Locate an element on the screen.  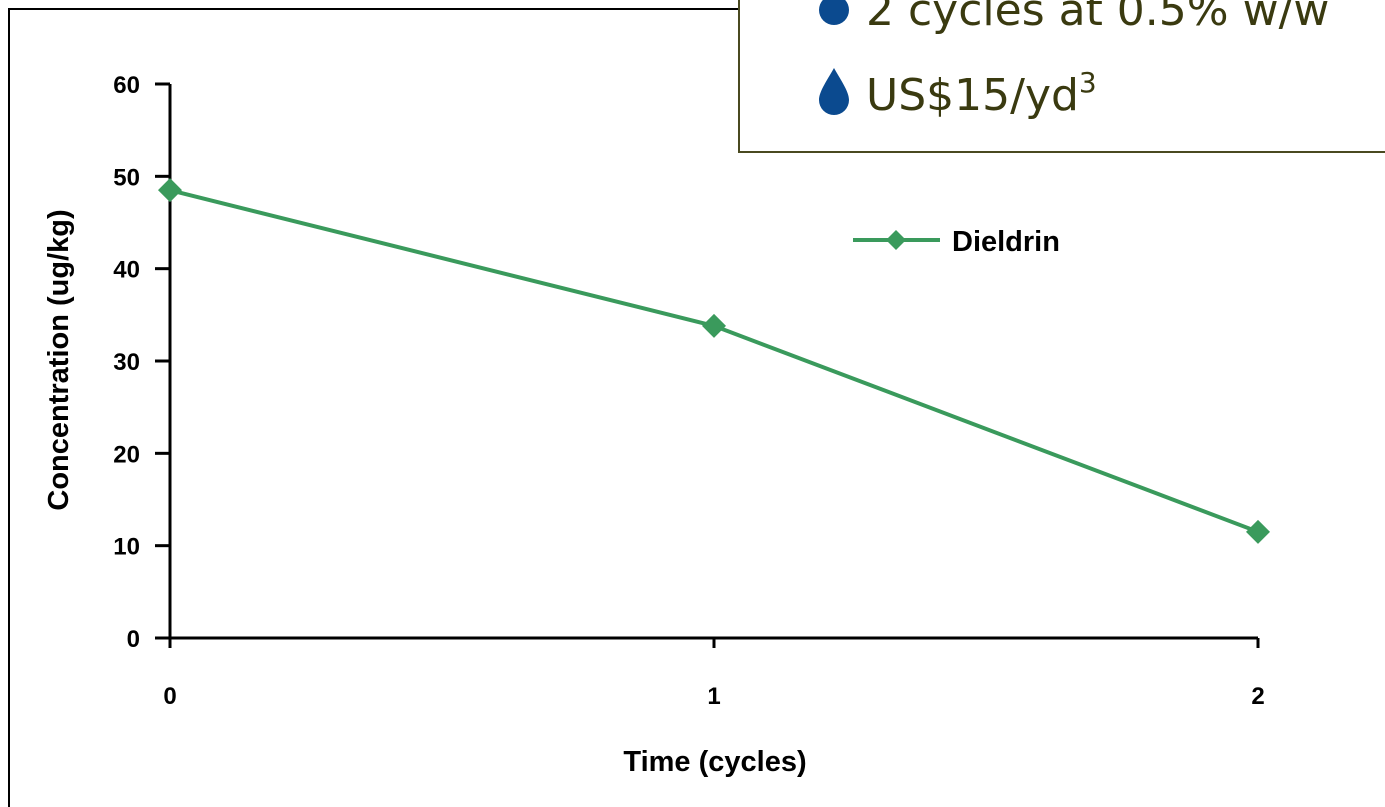
y-axis-title: Concentration (ug/kg) is located at coordinates (59, 359).